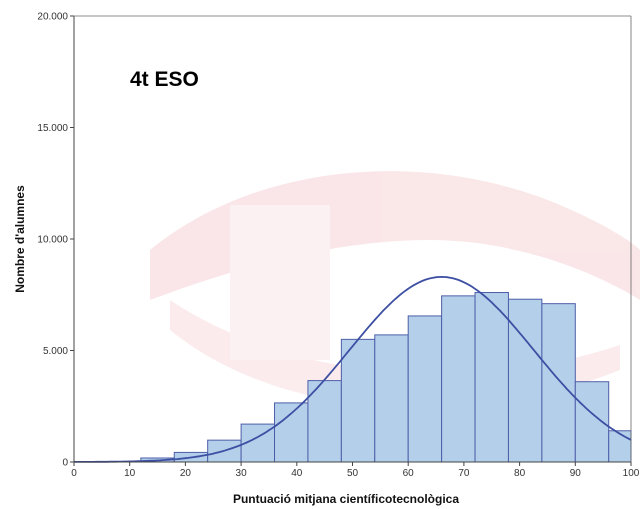 This screenshot has width=640, height=509. Describe the element at coordinates (576, 473) in the screenshot. I see `x-tick-label: 90` at that location.